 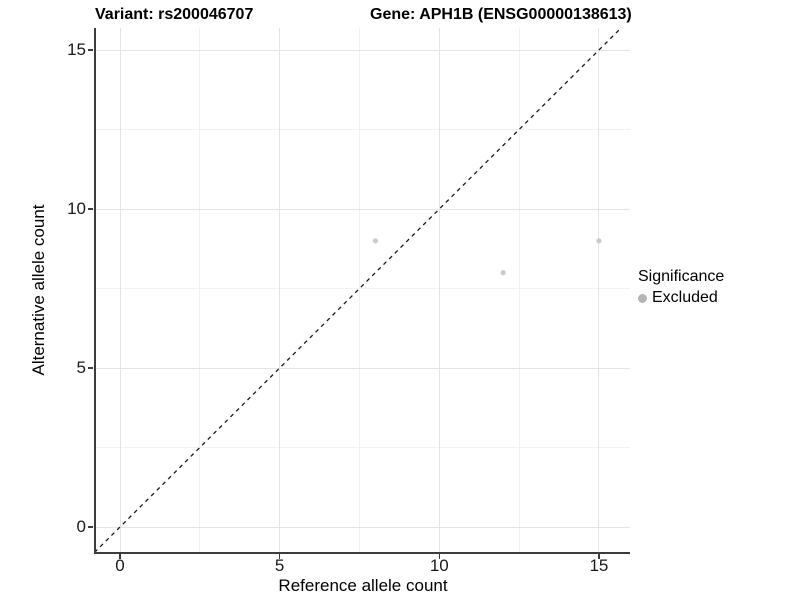 I want to click on legend: Significance Excluded, so click(x=681, y=287).